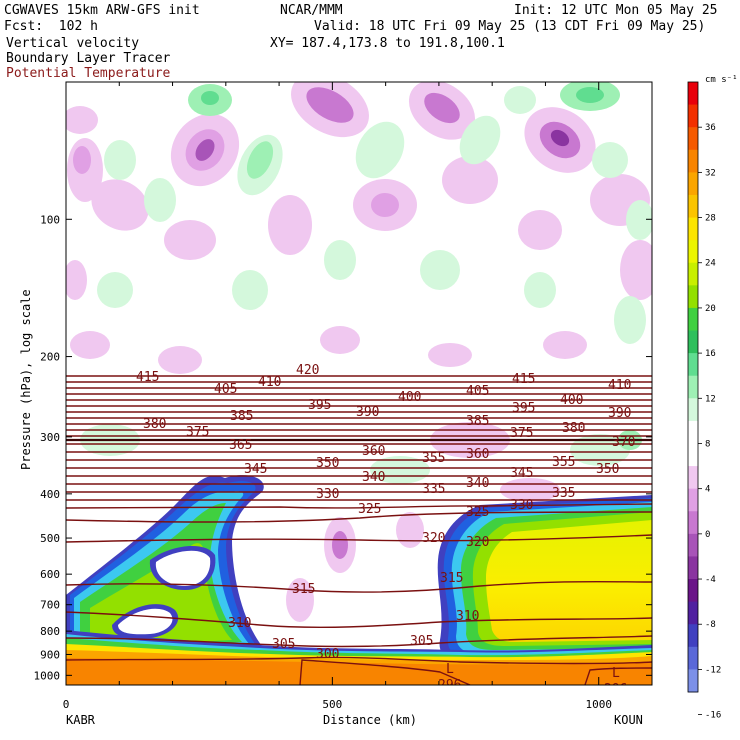 Image resolution: width=740 pixels, height=740 pixels. I want to click on theta-label-335b: 335, so click(563, 493).